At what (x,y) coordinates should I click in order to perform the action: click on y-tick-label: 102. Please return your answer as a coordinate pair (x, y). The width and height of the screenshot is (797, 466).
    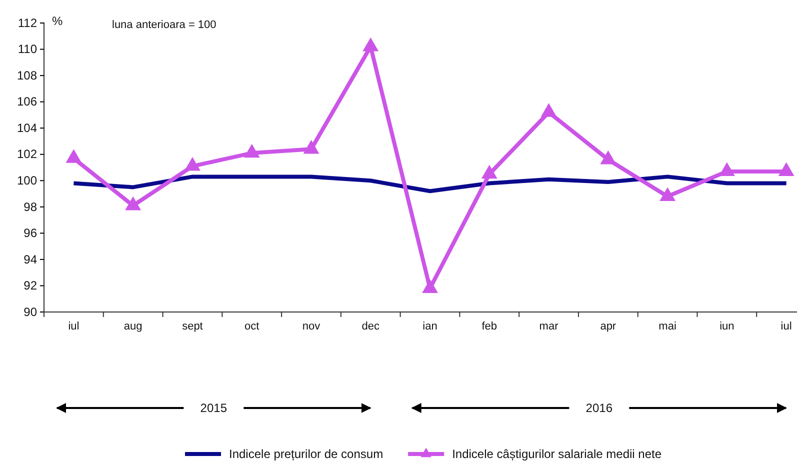
    Looking at the image, I should click on (27, 154).